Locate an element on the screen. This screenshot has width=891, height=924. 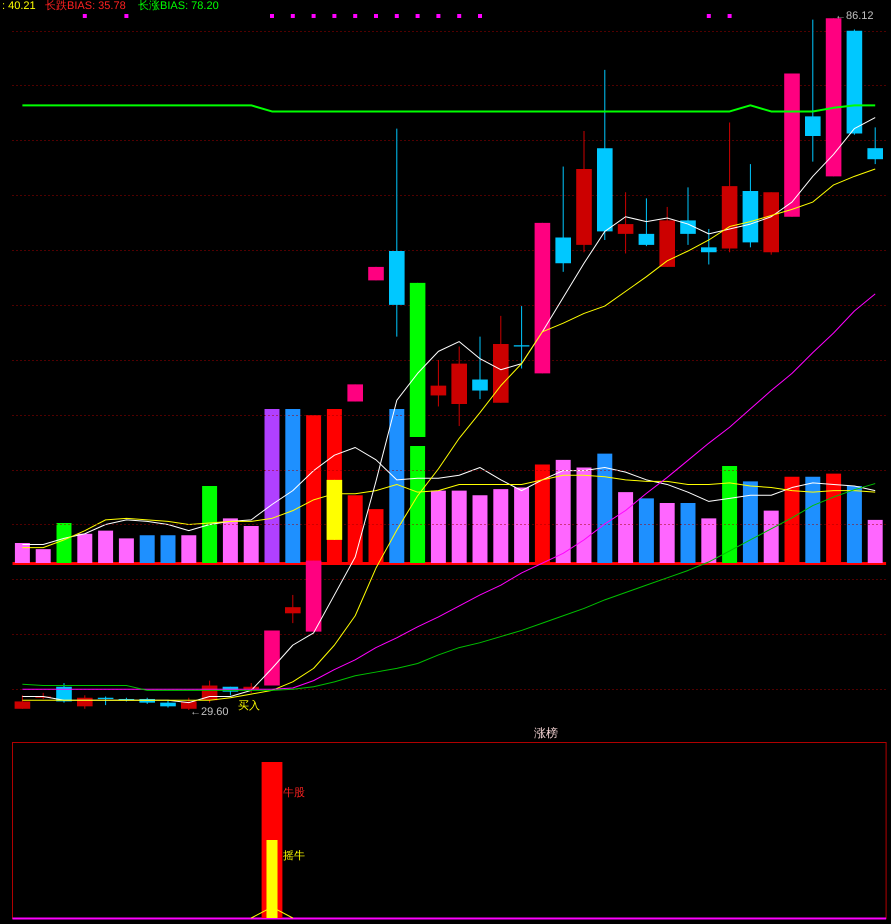
annotation: 牛股 is located at coordinates (294, 792).